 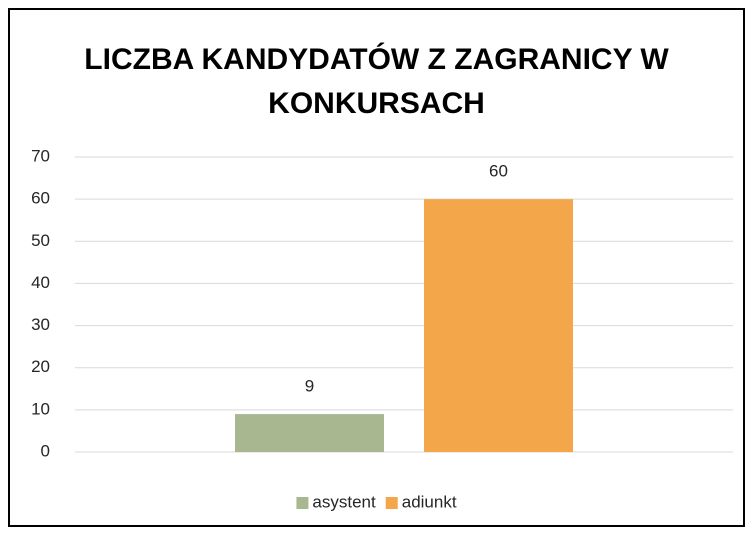 I want to click on y-tick-label: 30, so click(x=40, y=324).